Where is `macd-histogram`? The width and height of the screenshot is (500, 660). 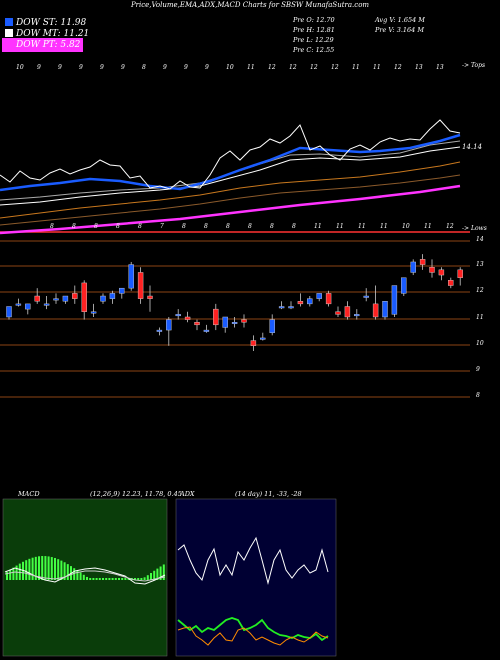 macd-histogram is located at coordinates (85, 568).